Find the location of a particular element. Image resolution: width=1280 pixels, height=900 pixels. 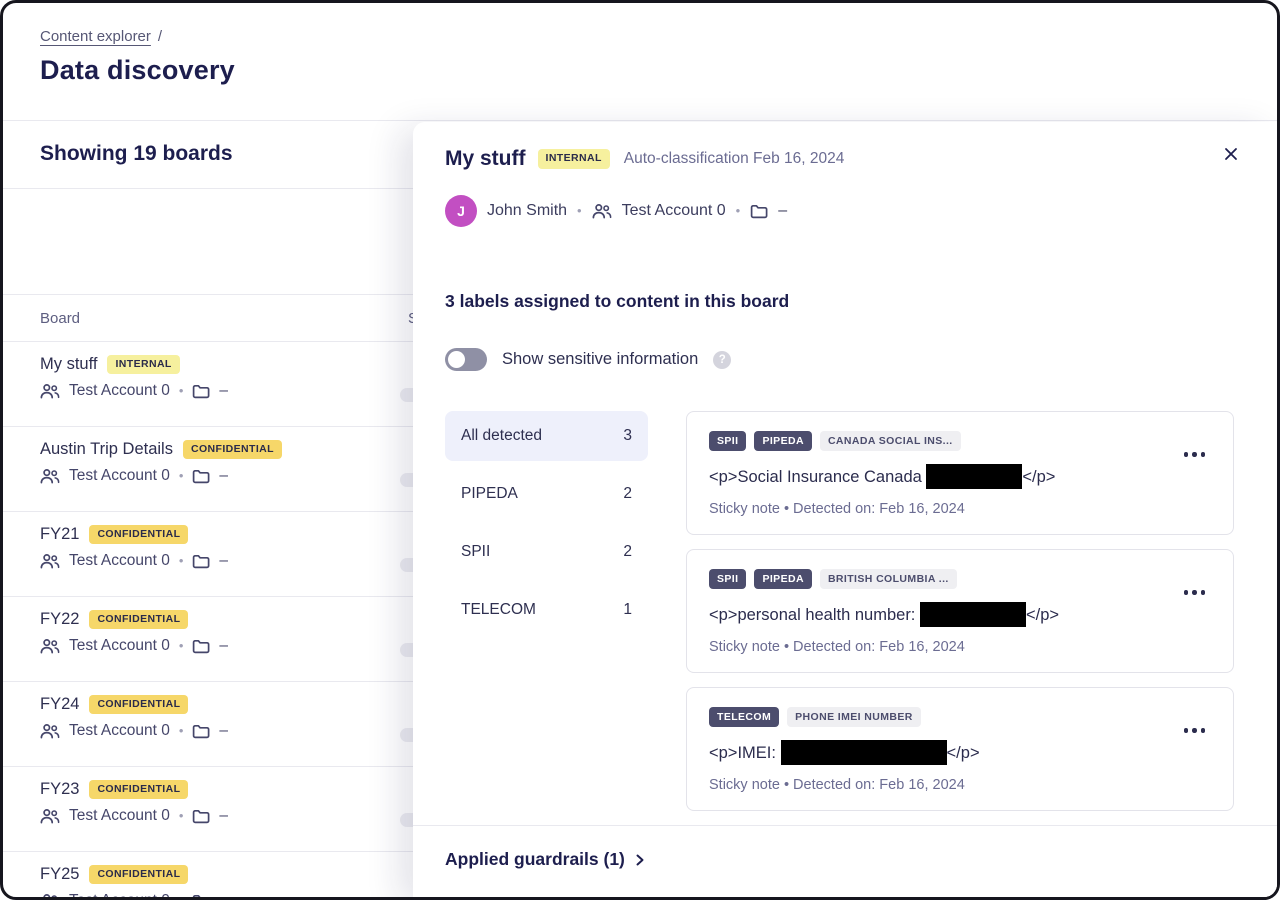

owner-account: Test Account 0 is located at coordinates (673, 210).